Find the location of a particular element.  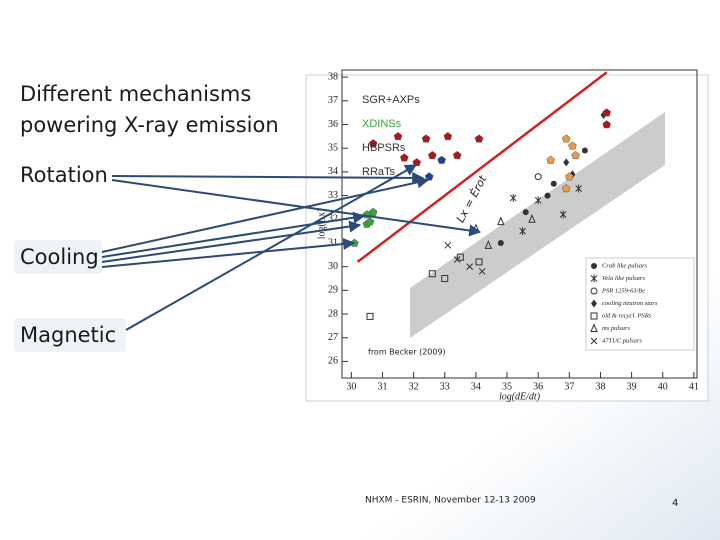

y-tick-label: 35 is located at coordinates (333, 147).